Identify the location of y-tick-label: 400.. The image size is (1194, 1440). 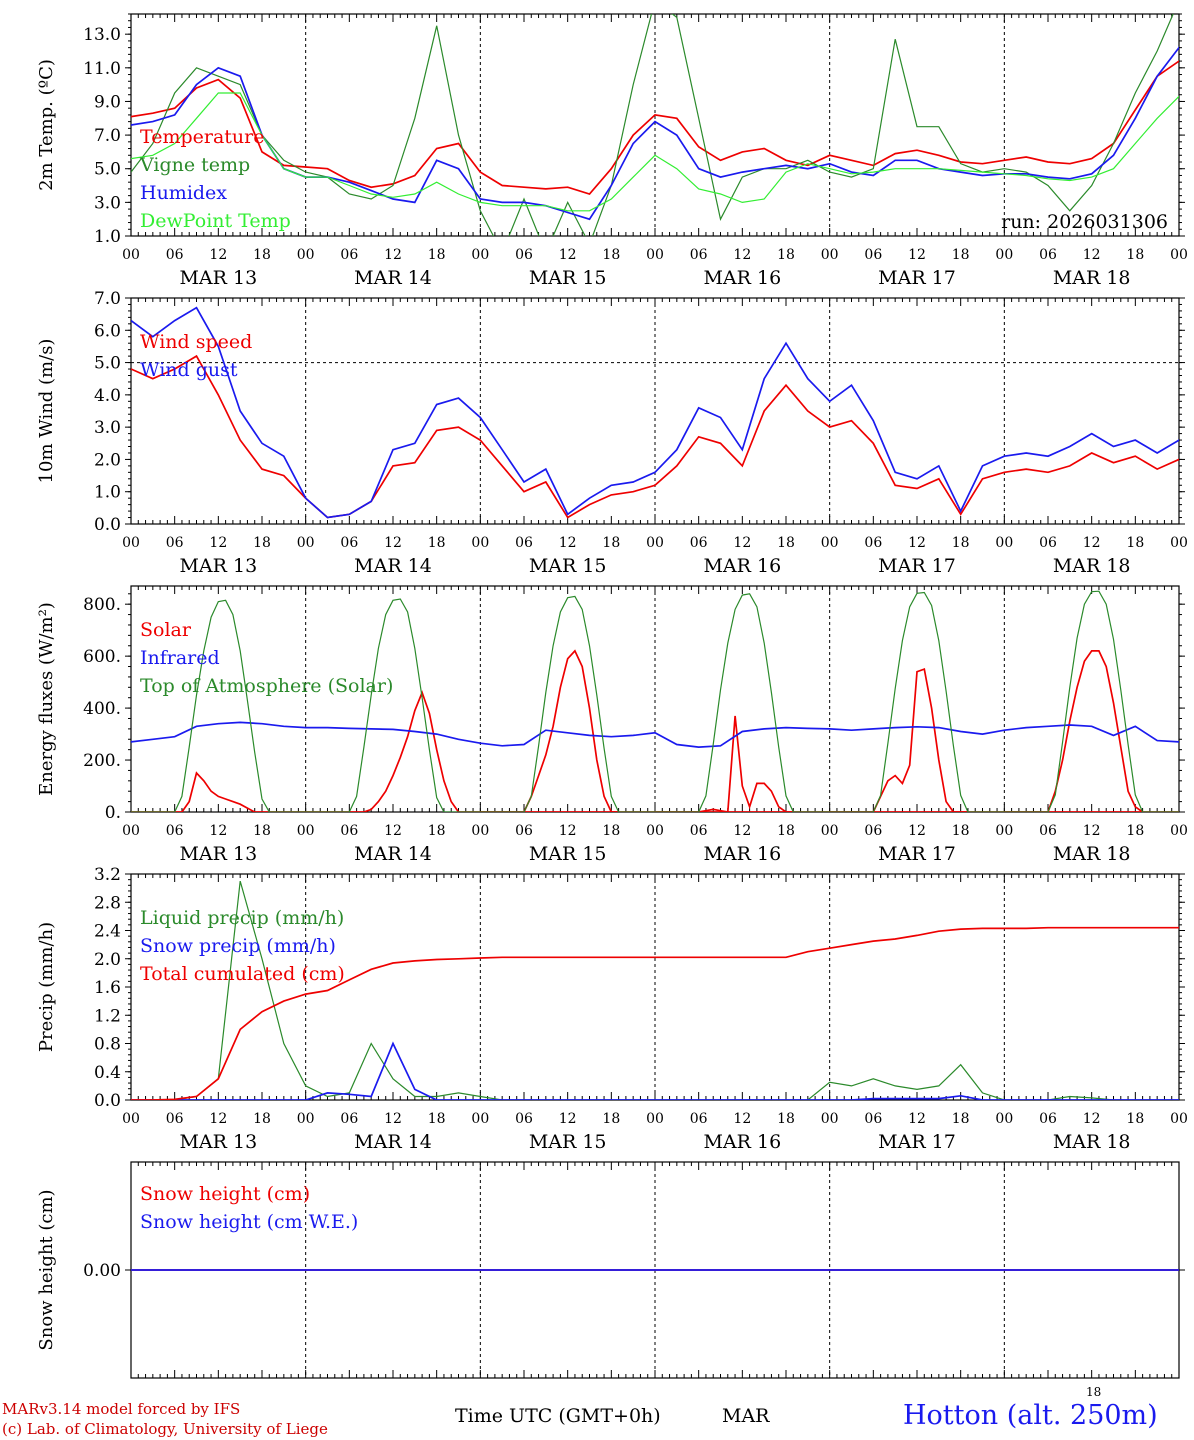
(102, 709).